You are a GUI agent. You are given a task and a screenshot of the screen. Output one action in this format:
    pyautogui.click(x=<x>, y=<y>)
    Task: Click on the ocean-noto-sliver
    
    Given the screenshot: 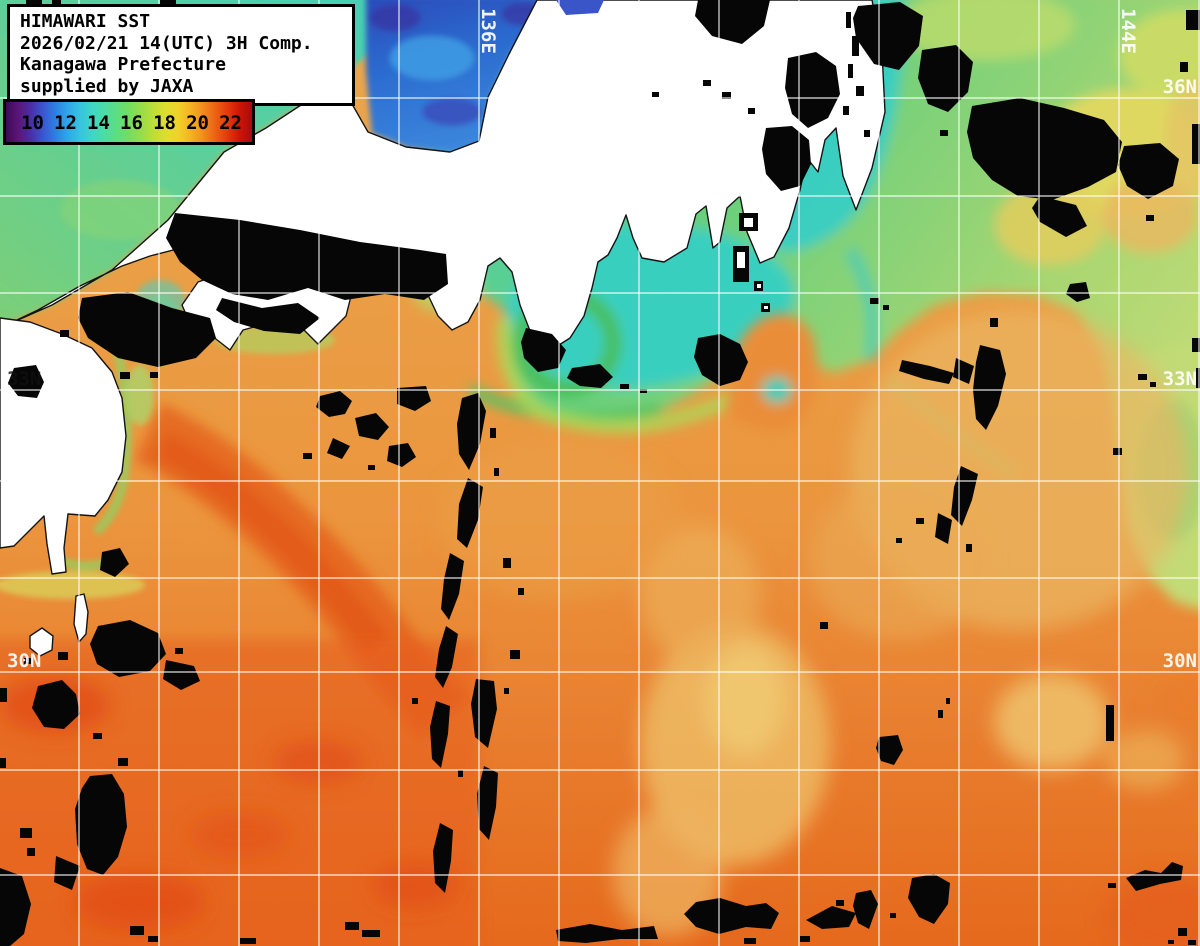 What is the action you would take?
    pyautogui.click(x=580, y=7)
    